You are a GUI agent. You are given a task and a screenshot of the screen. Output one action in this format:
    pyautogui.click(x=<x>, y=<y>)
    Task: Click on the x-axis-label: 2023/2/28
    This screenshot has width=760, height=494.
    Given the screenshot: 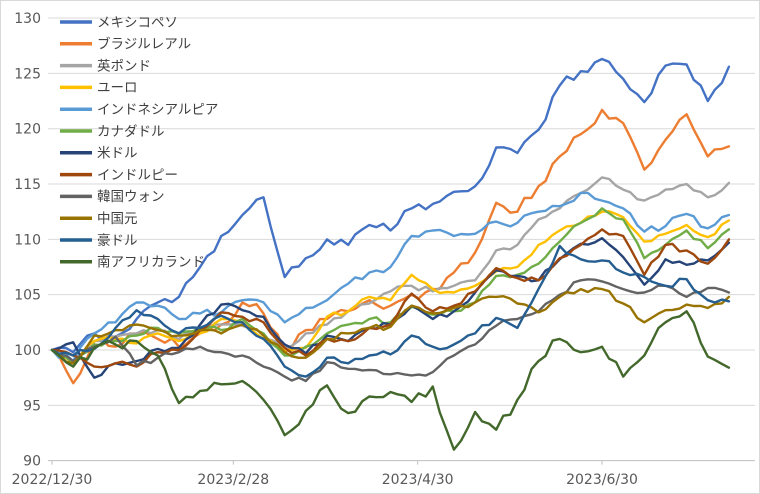 What is the action you would take?
    pyautogui.click(x=233, y=480)
    